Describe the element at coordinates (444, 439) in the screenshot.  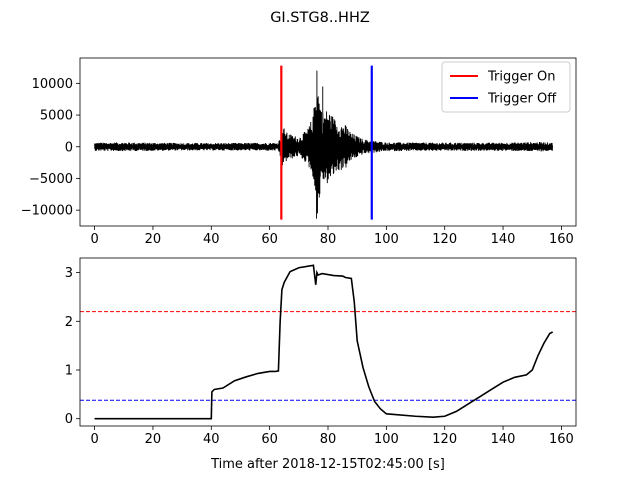
I see `cft-x-tick-label: 120` at that location.